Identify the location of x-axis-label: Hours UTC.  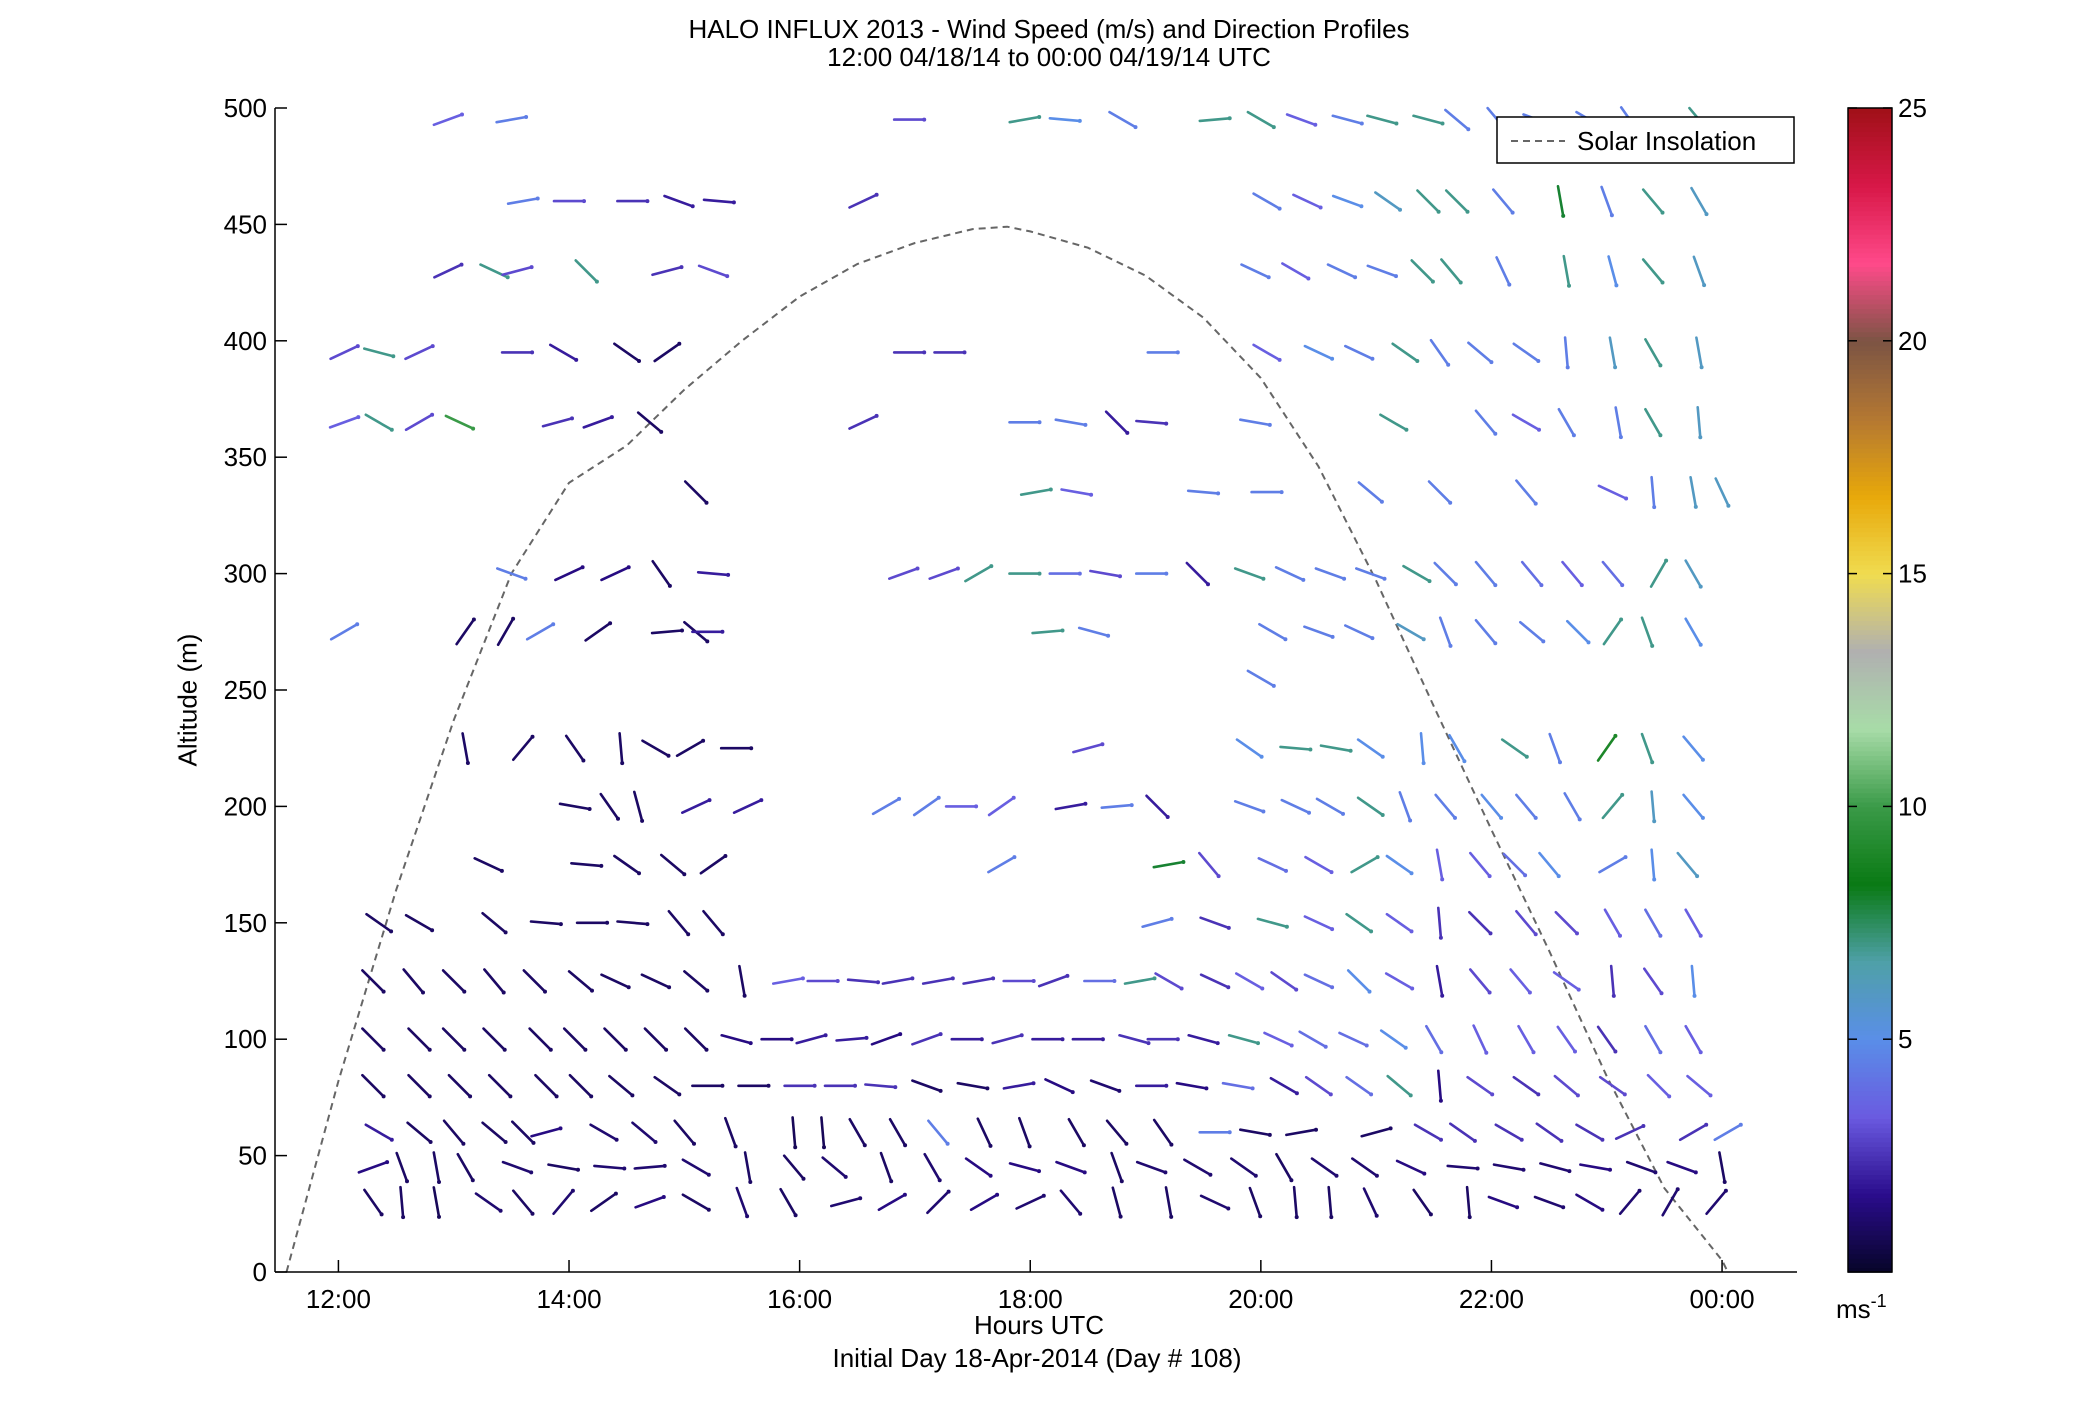
(1038, 1325).